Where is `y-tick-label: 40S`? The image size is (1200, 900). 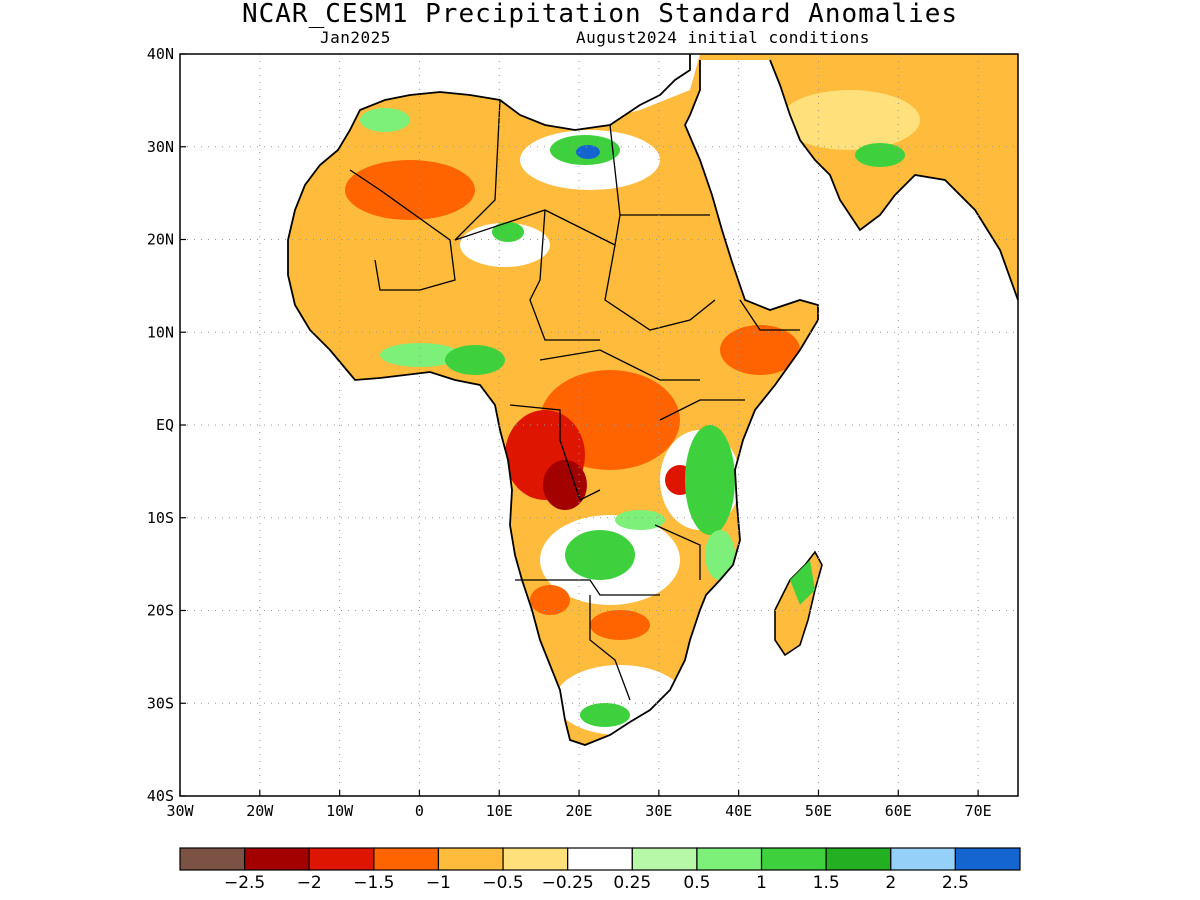
y-tick-label: 40S is located at coordinates (160, 796).